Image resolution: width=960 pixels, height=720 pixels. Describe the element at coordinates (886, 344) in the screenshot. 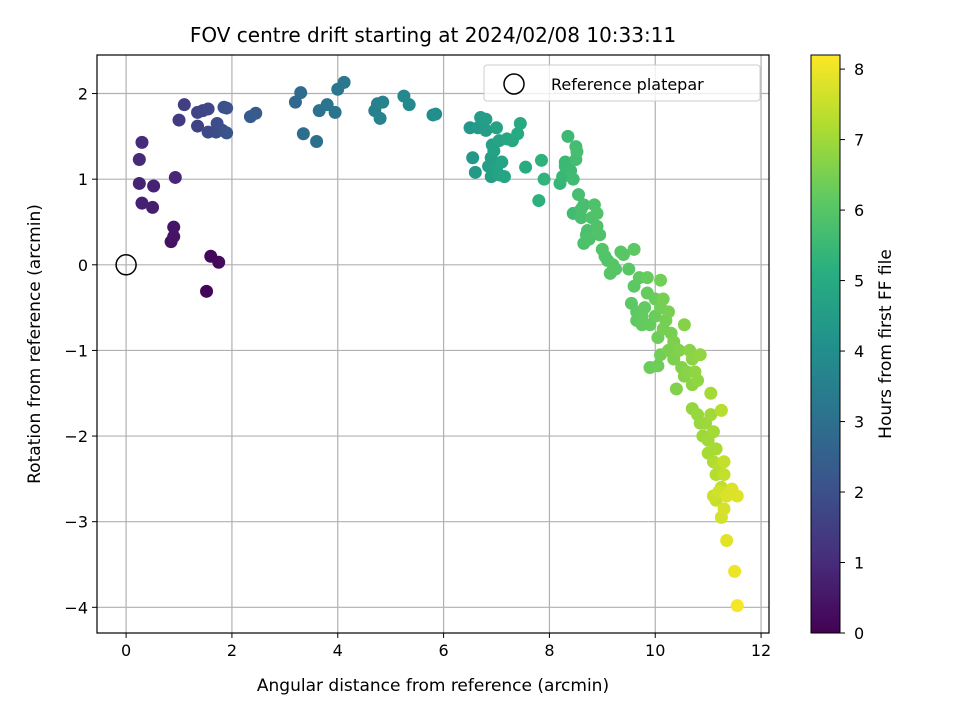

I see `colorbar-label: Hours from first FF file` at that location.